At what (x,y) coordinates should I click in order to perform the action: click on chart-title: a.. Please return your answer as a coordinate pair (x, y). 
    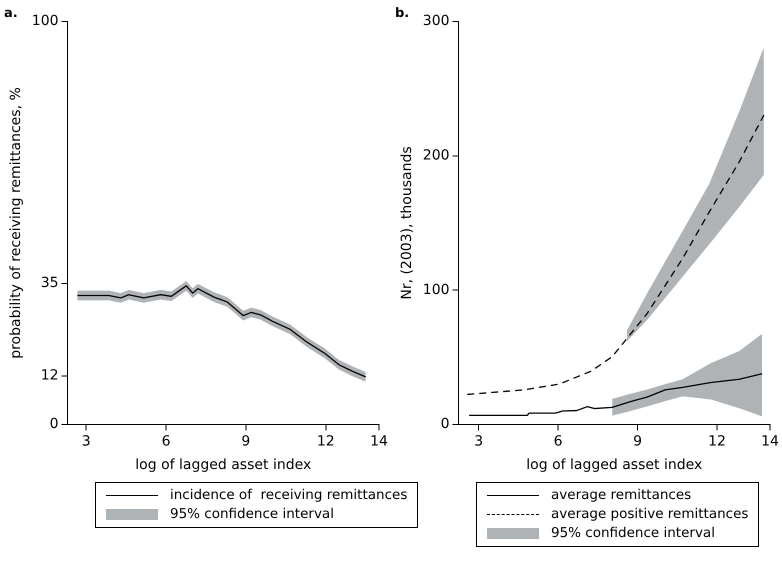
    Looking at the image, I should click on (11, 14).